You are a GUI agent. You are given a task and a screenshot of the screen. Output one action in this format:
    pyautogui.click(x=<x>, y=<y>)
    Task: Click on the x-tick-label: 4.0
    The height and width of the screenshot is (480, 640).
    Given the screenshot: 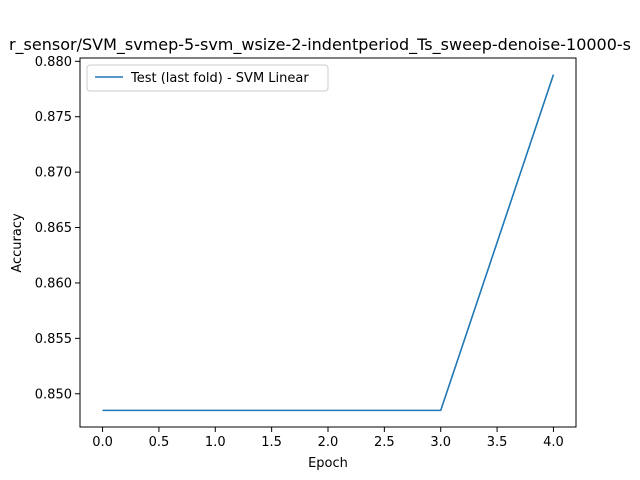 What is the action you would take?
    pyautogui.click(x=553, y=442)
    